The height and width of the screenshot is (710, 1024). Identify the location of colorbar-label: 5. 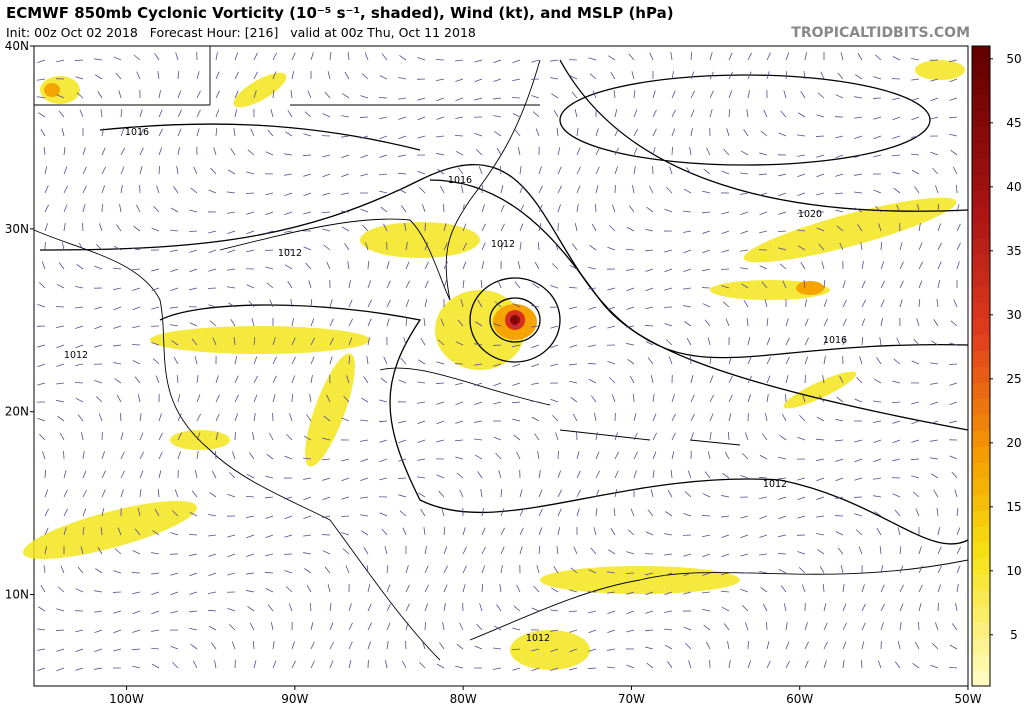
(1014, 635).